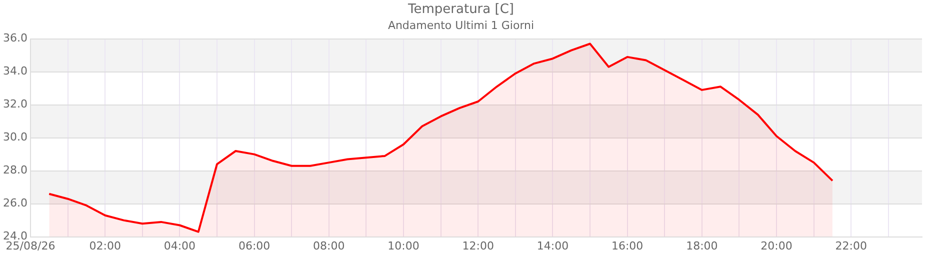 This screenshot has height=260, width=940. Describe the element at coordinates (776, 245) in the screenshot. I see `x-tick-label: 20:00` at that location.